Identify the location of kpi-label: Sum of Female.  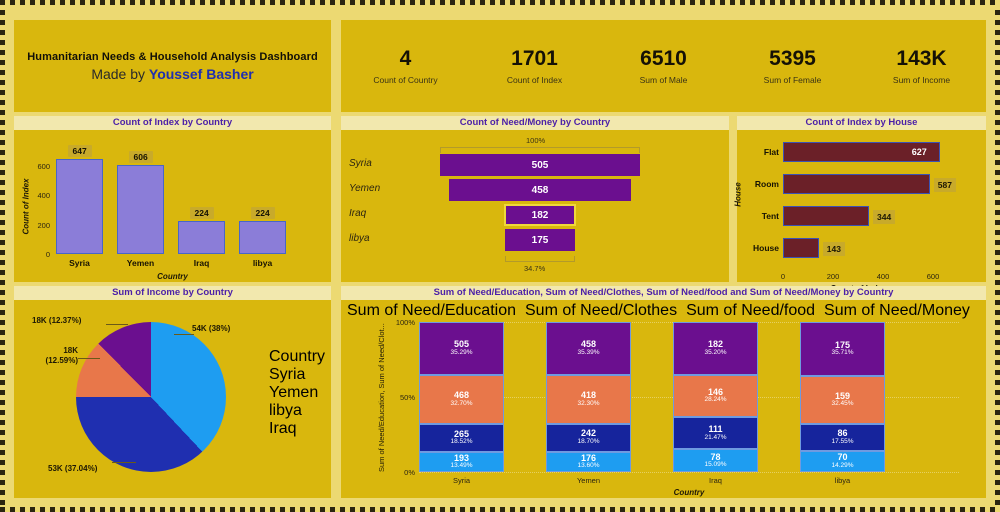
(792, 80).